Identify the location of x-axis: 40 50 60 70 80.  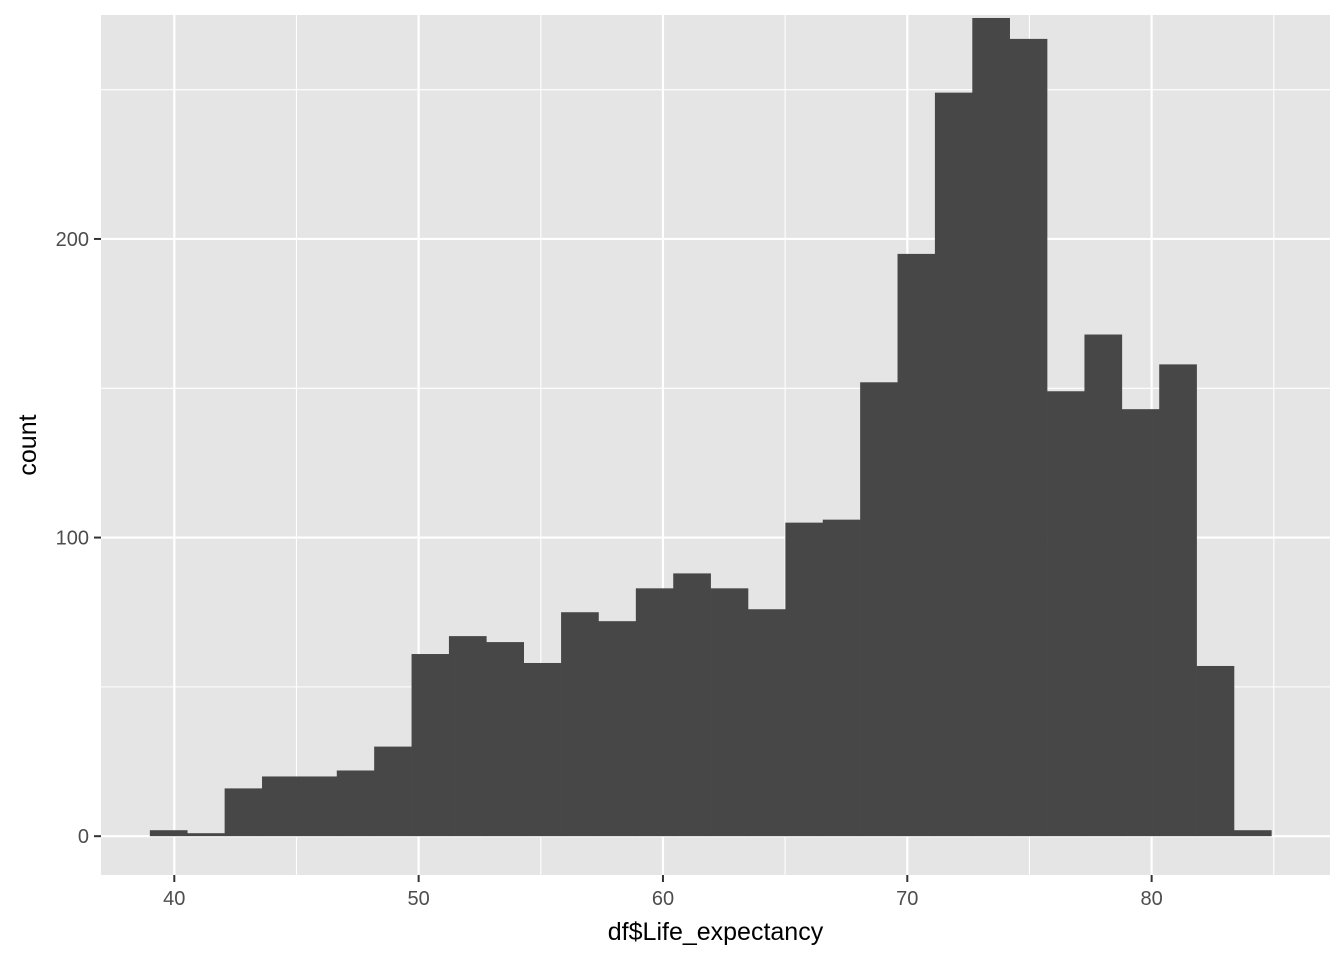
(663, 892).